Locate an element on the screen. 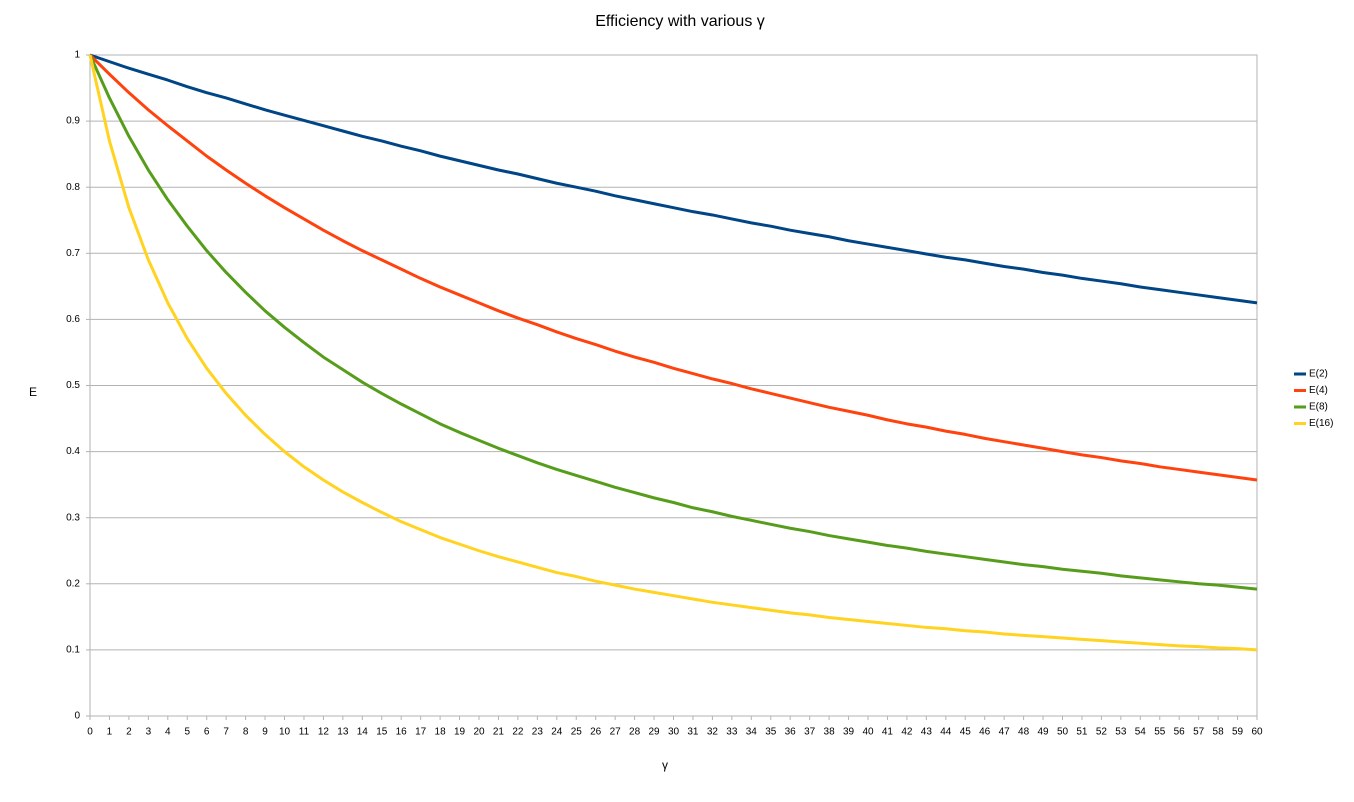 This screenshot has width=1354, height=802. x-tick-label: 31 is located at coordinates (693, 732).